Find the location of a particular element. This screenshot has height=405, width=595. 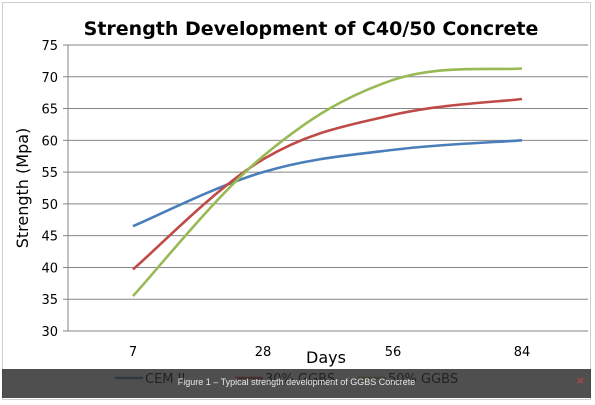

y-tick-label: 75 is located at coordinates (49, 46).